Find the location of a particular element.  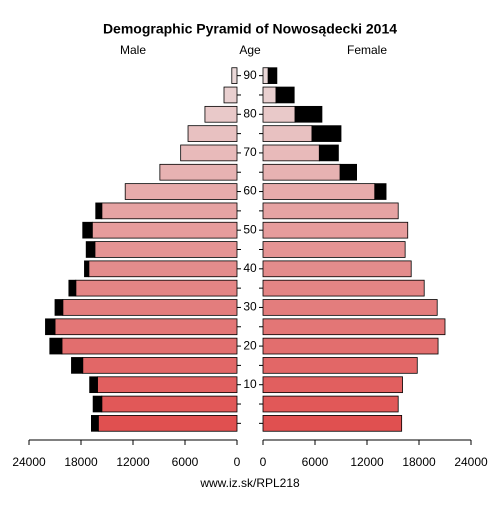

footer: www.iz.sk/RPL218 is located at coordinates (249, 483).